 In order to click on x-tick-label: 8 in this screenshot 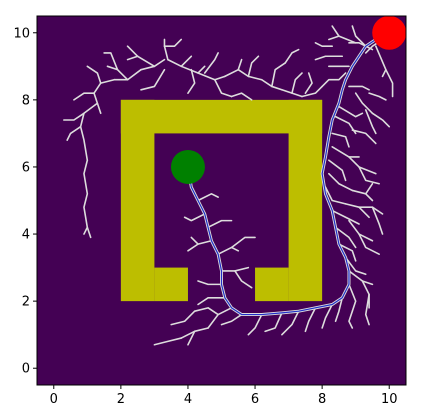, I will do `click(322, 399)`.